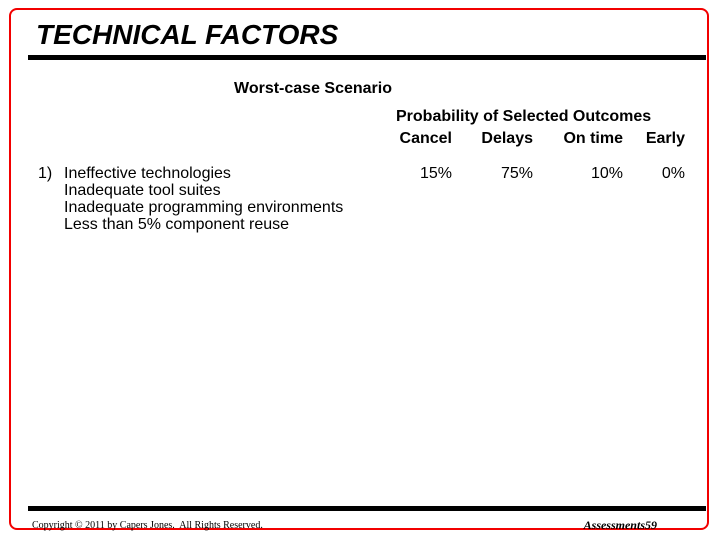  What do you see at coordinates (187, 34) in the screenshot?
I see `page-title: TECHNICAL FACTORS` at bounding box center [187, 34].